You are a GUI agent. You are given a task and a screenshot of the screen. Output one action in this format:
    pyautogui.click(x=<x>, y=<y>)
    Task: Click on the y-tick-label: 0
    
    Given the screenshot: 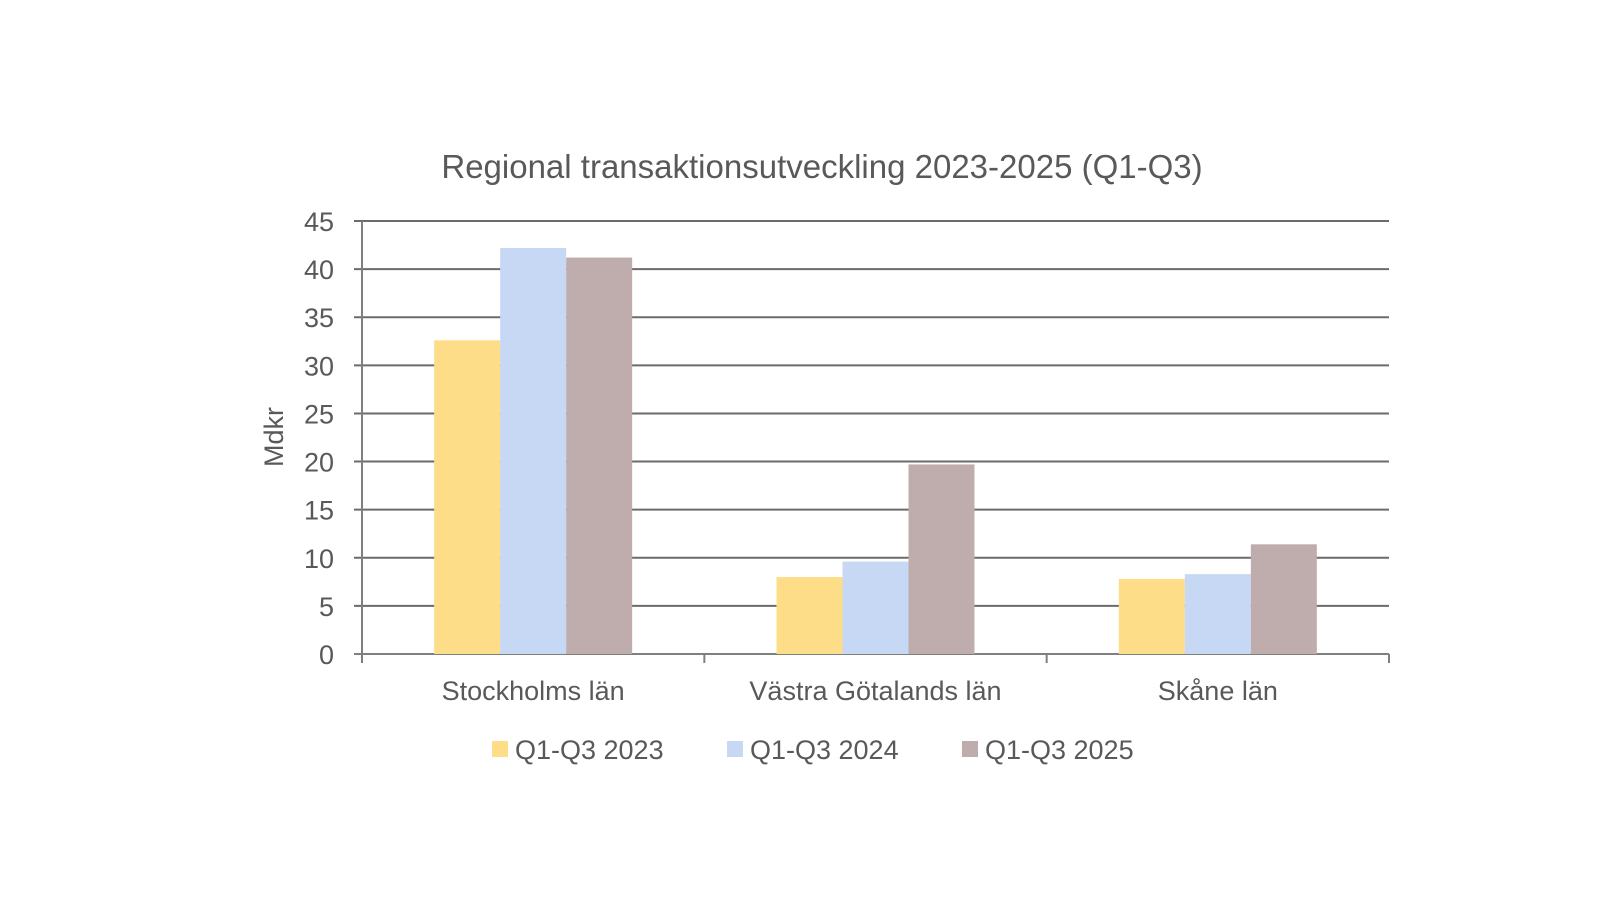 What is the action you would take?
    pyautogui.click(x=326, y=655)
    